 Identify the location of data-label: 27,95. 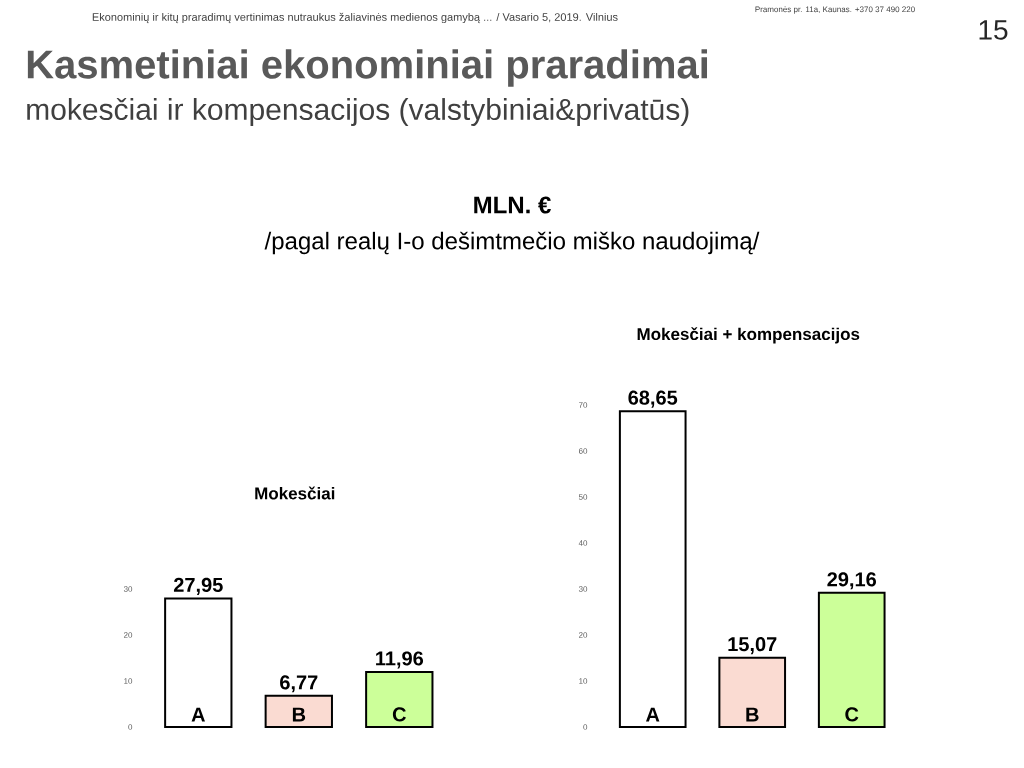
(198, 586).